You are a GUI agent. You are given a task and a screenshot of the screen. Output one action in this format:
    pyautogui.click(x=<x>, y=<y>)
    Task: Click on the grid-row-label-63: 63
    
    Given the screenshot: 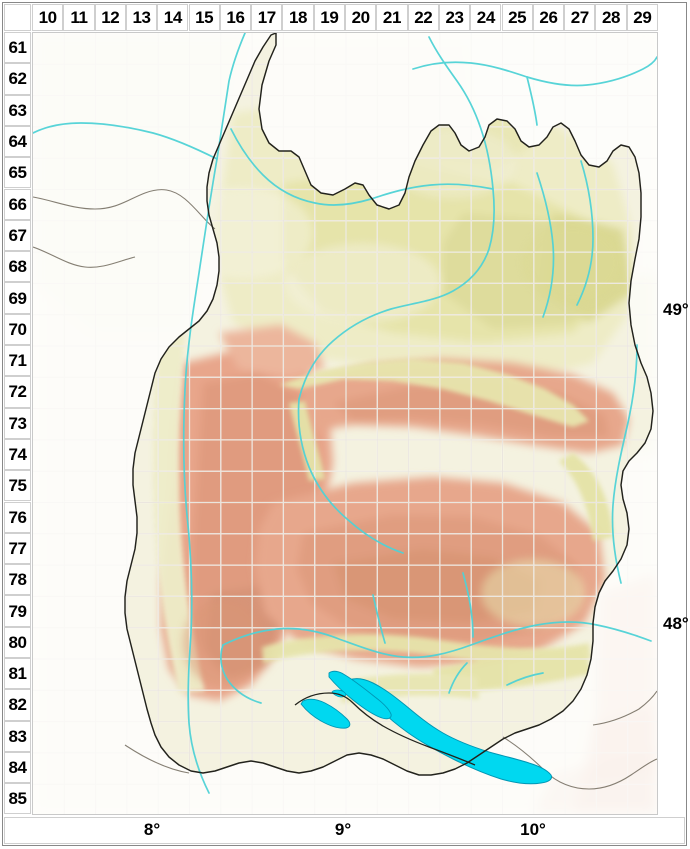 What is the action you would take?
    pyautogui.click(x=17, y=110)
    